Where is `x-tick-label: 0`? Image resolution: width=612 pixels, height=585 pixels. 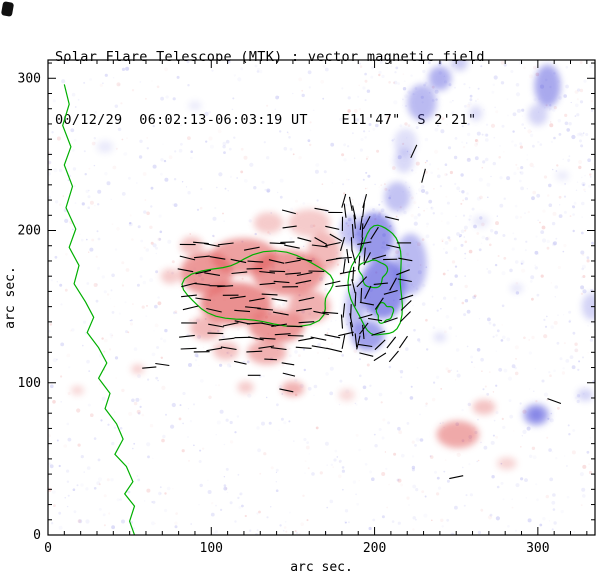 x-tick-label: 0 is located at coordinates (48, 548).